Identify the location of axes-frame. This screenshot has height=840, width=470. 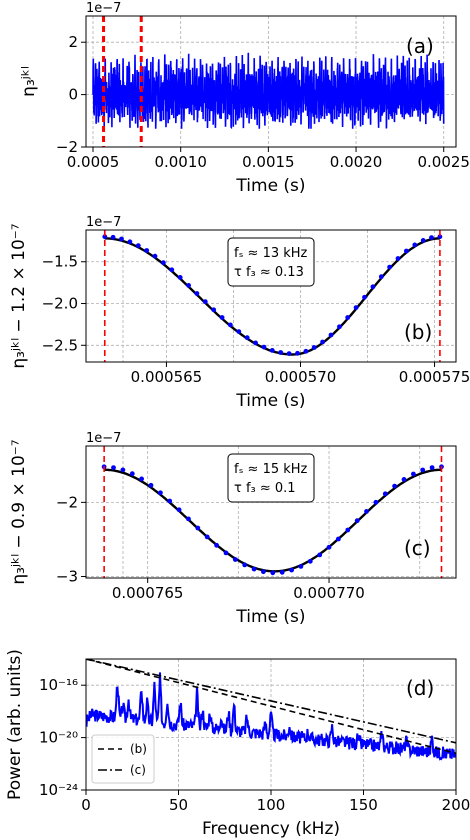
(271, 296).